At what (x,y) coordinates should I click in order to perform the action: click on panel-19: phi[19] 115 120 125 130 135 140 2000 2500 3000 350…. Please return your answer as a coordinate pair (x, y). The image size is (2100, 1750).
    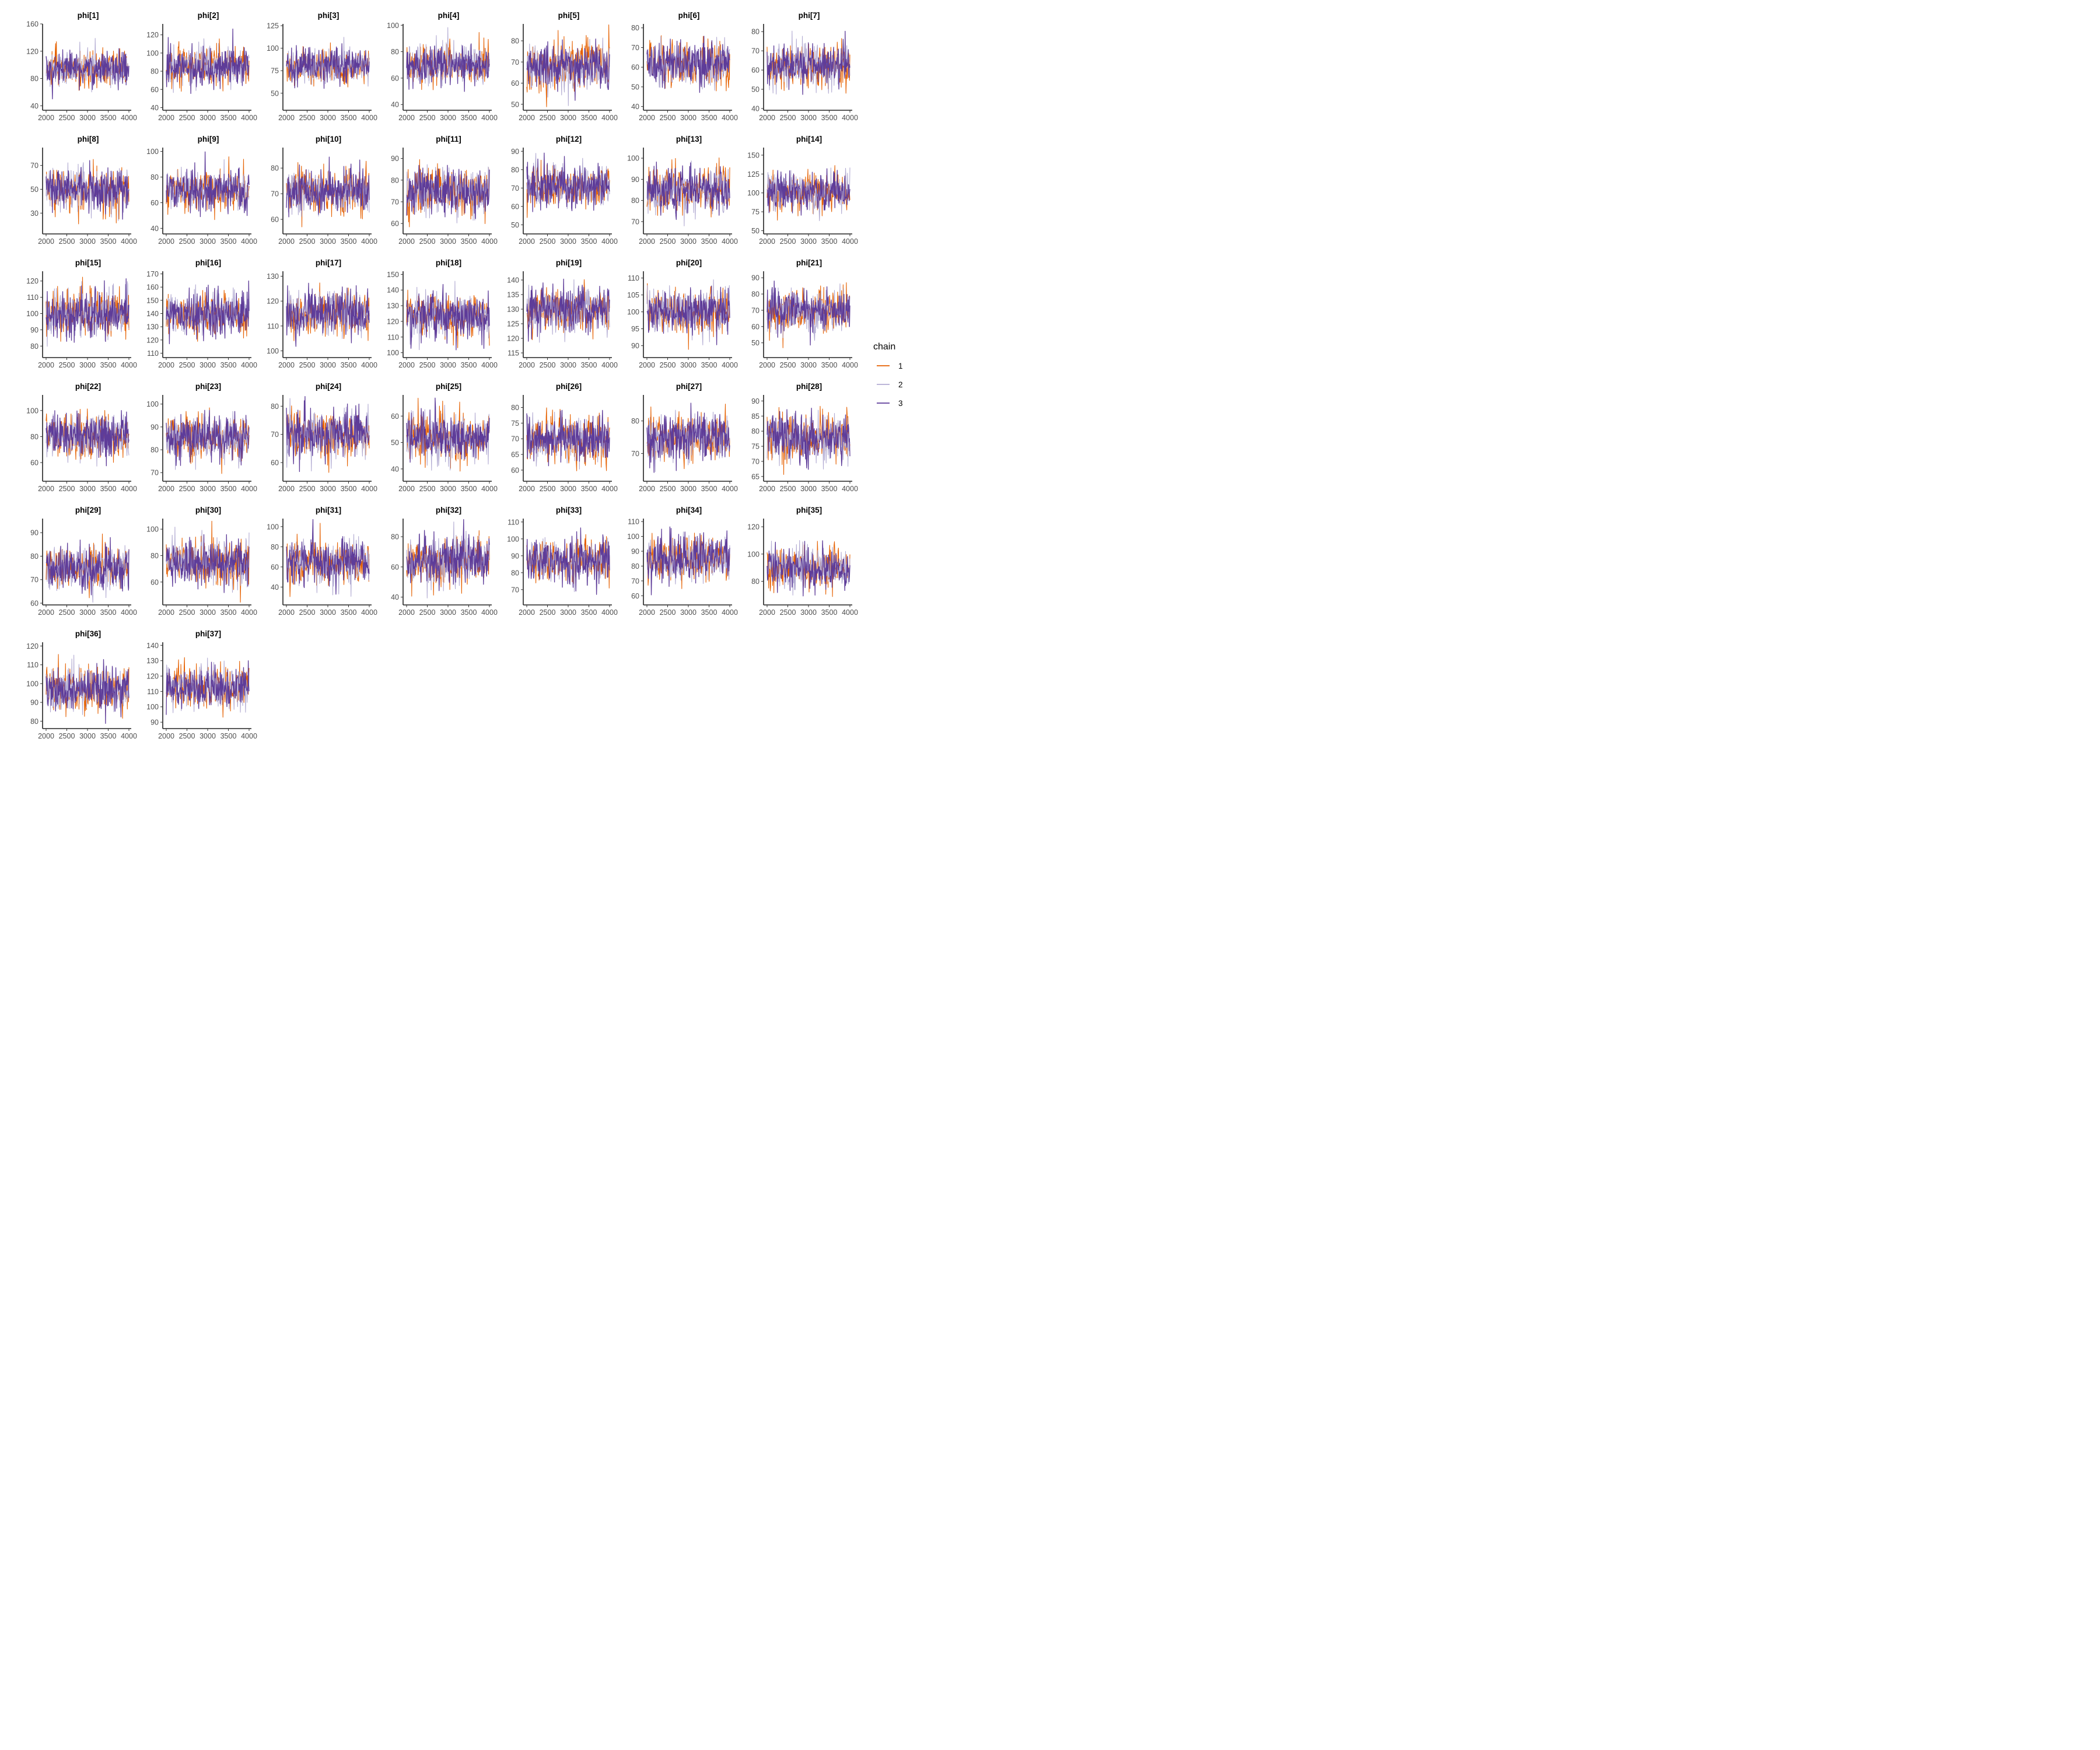
    Looking at the image, I should click on (562, 314).